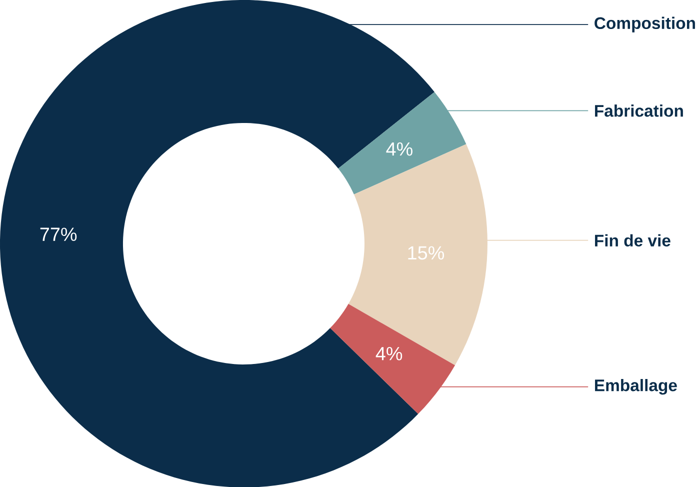 This screenshot has width=696, height=487. Describe the element at coordinates (639, 110) in the screenshot. I see `slice-label: Fabrication` at that location.